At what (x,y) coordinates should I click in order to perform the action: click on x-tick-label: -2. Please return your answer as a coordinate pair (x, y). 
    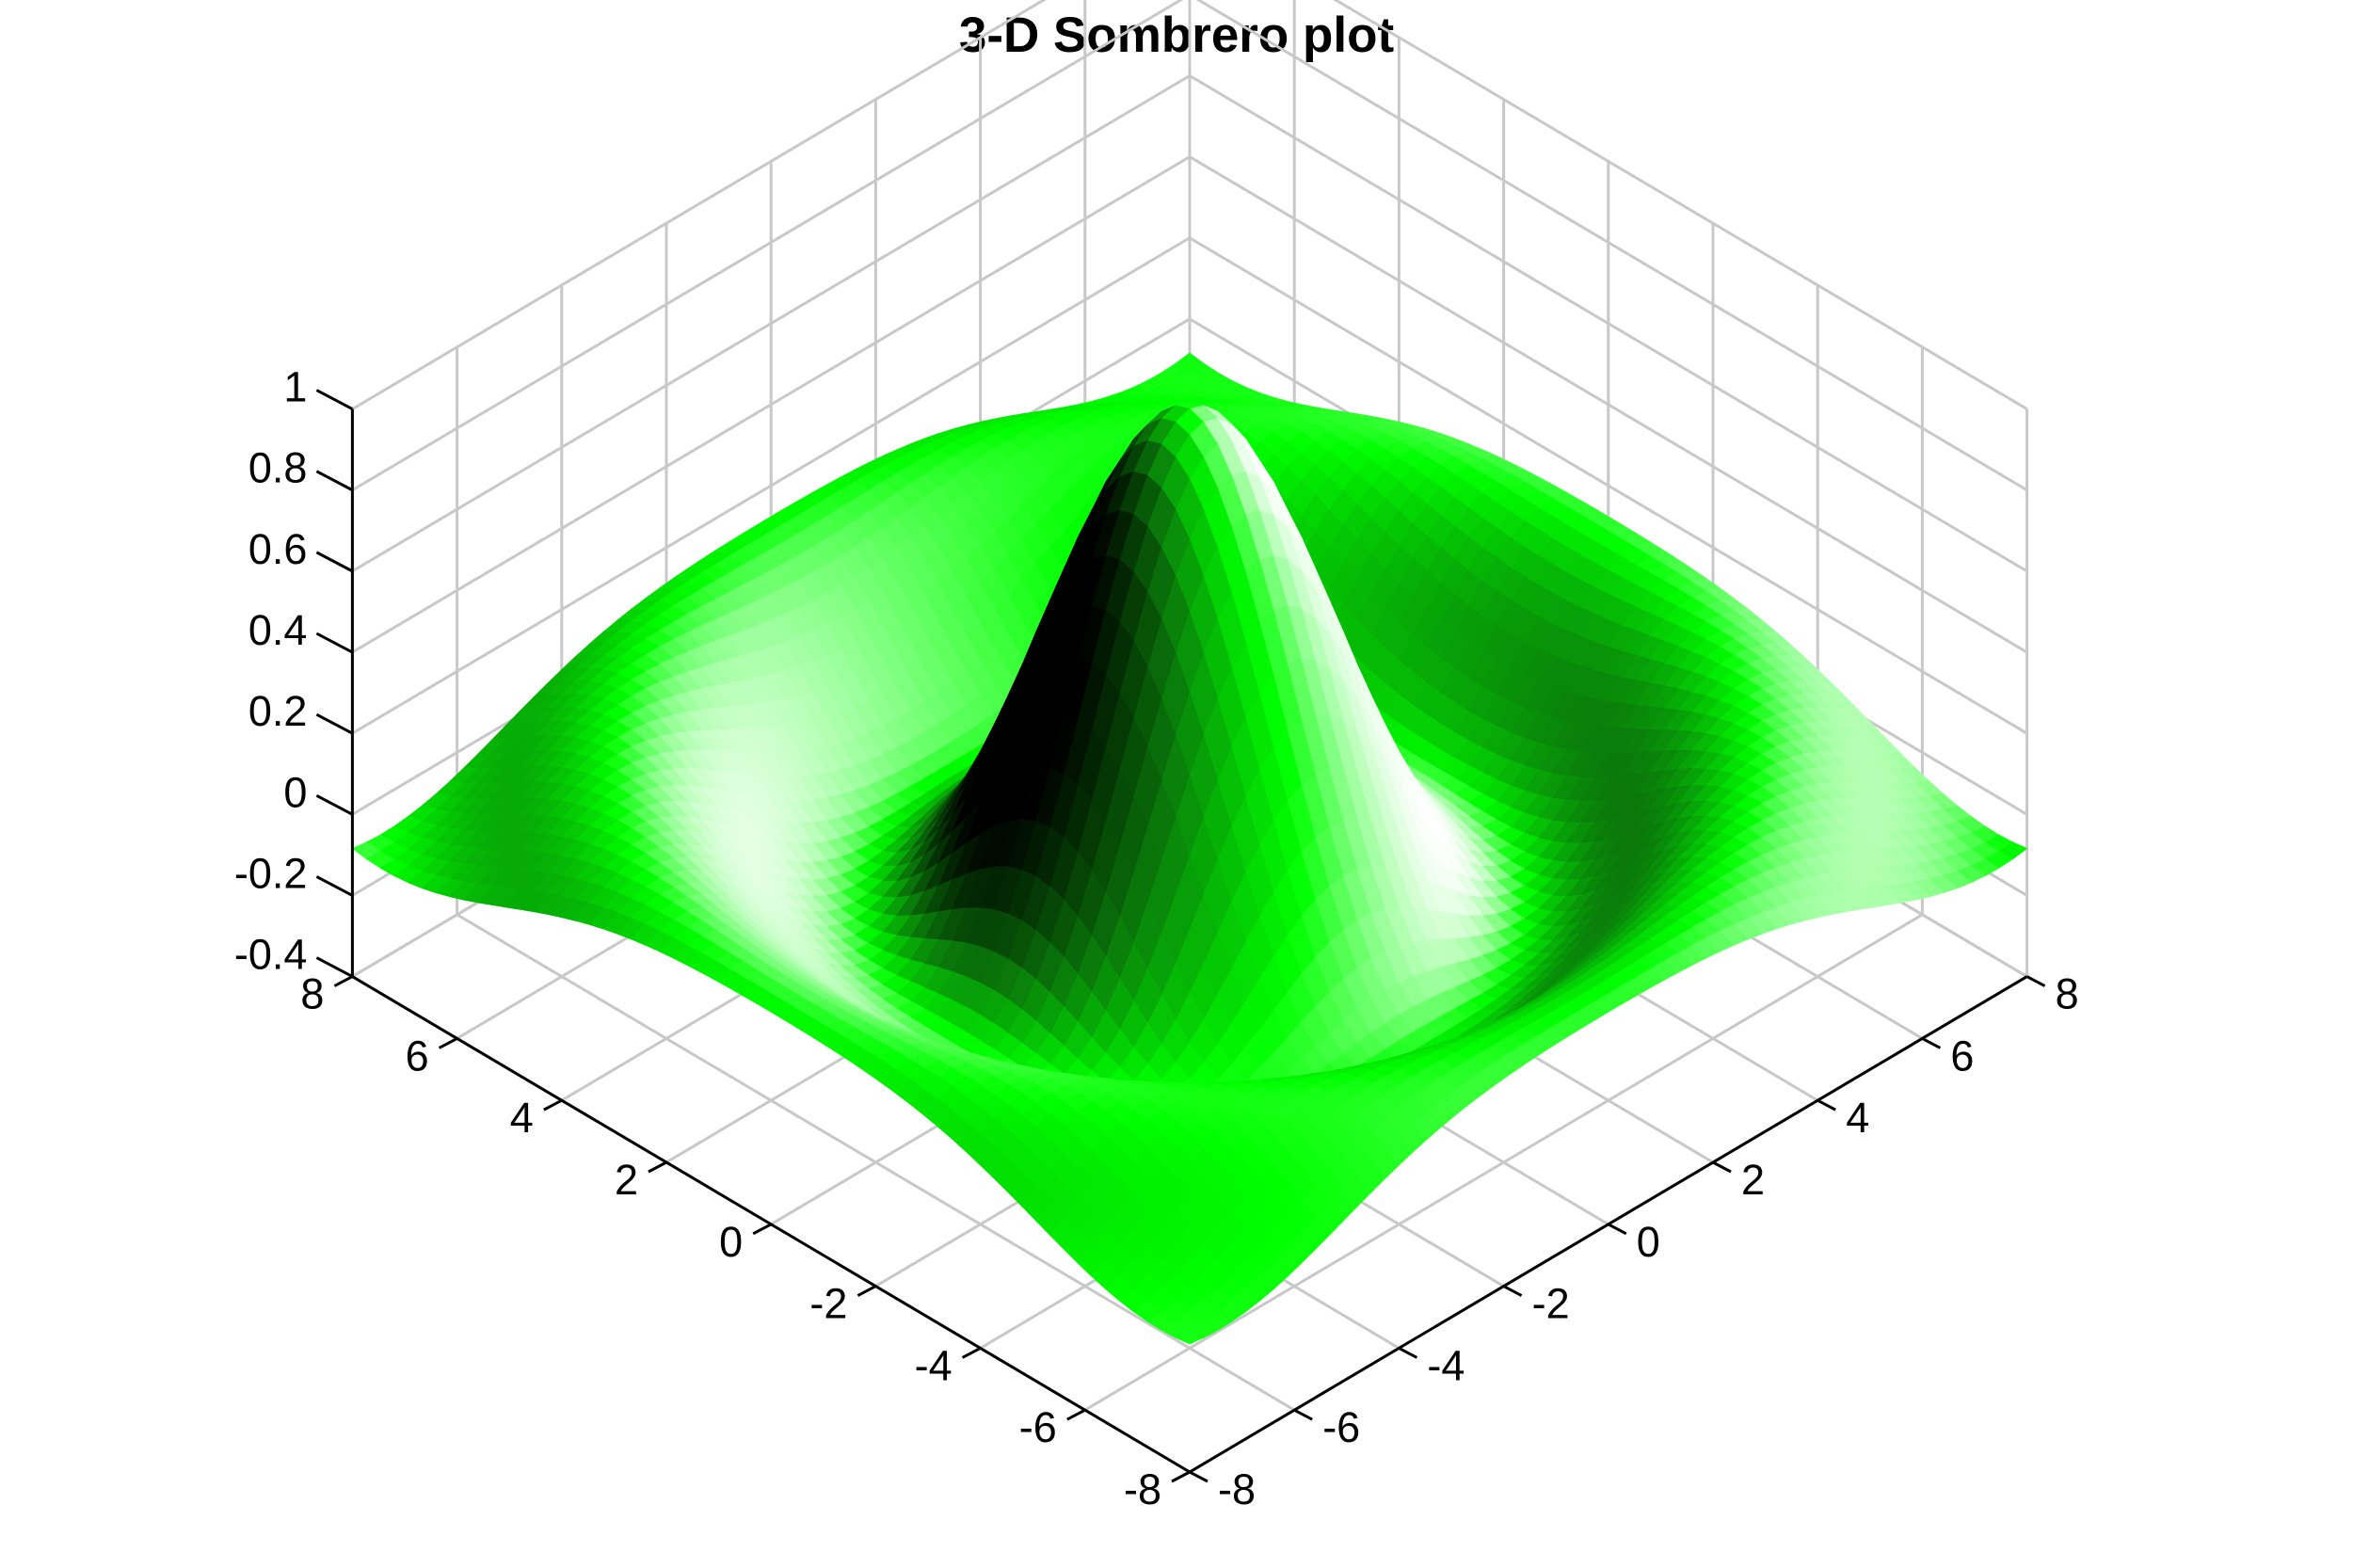
    Looking at the image, I should click on (828, 1304).